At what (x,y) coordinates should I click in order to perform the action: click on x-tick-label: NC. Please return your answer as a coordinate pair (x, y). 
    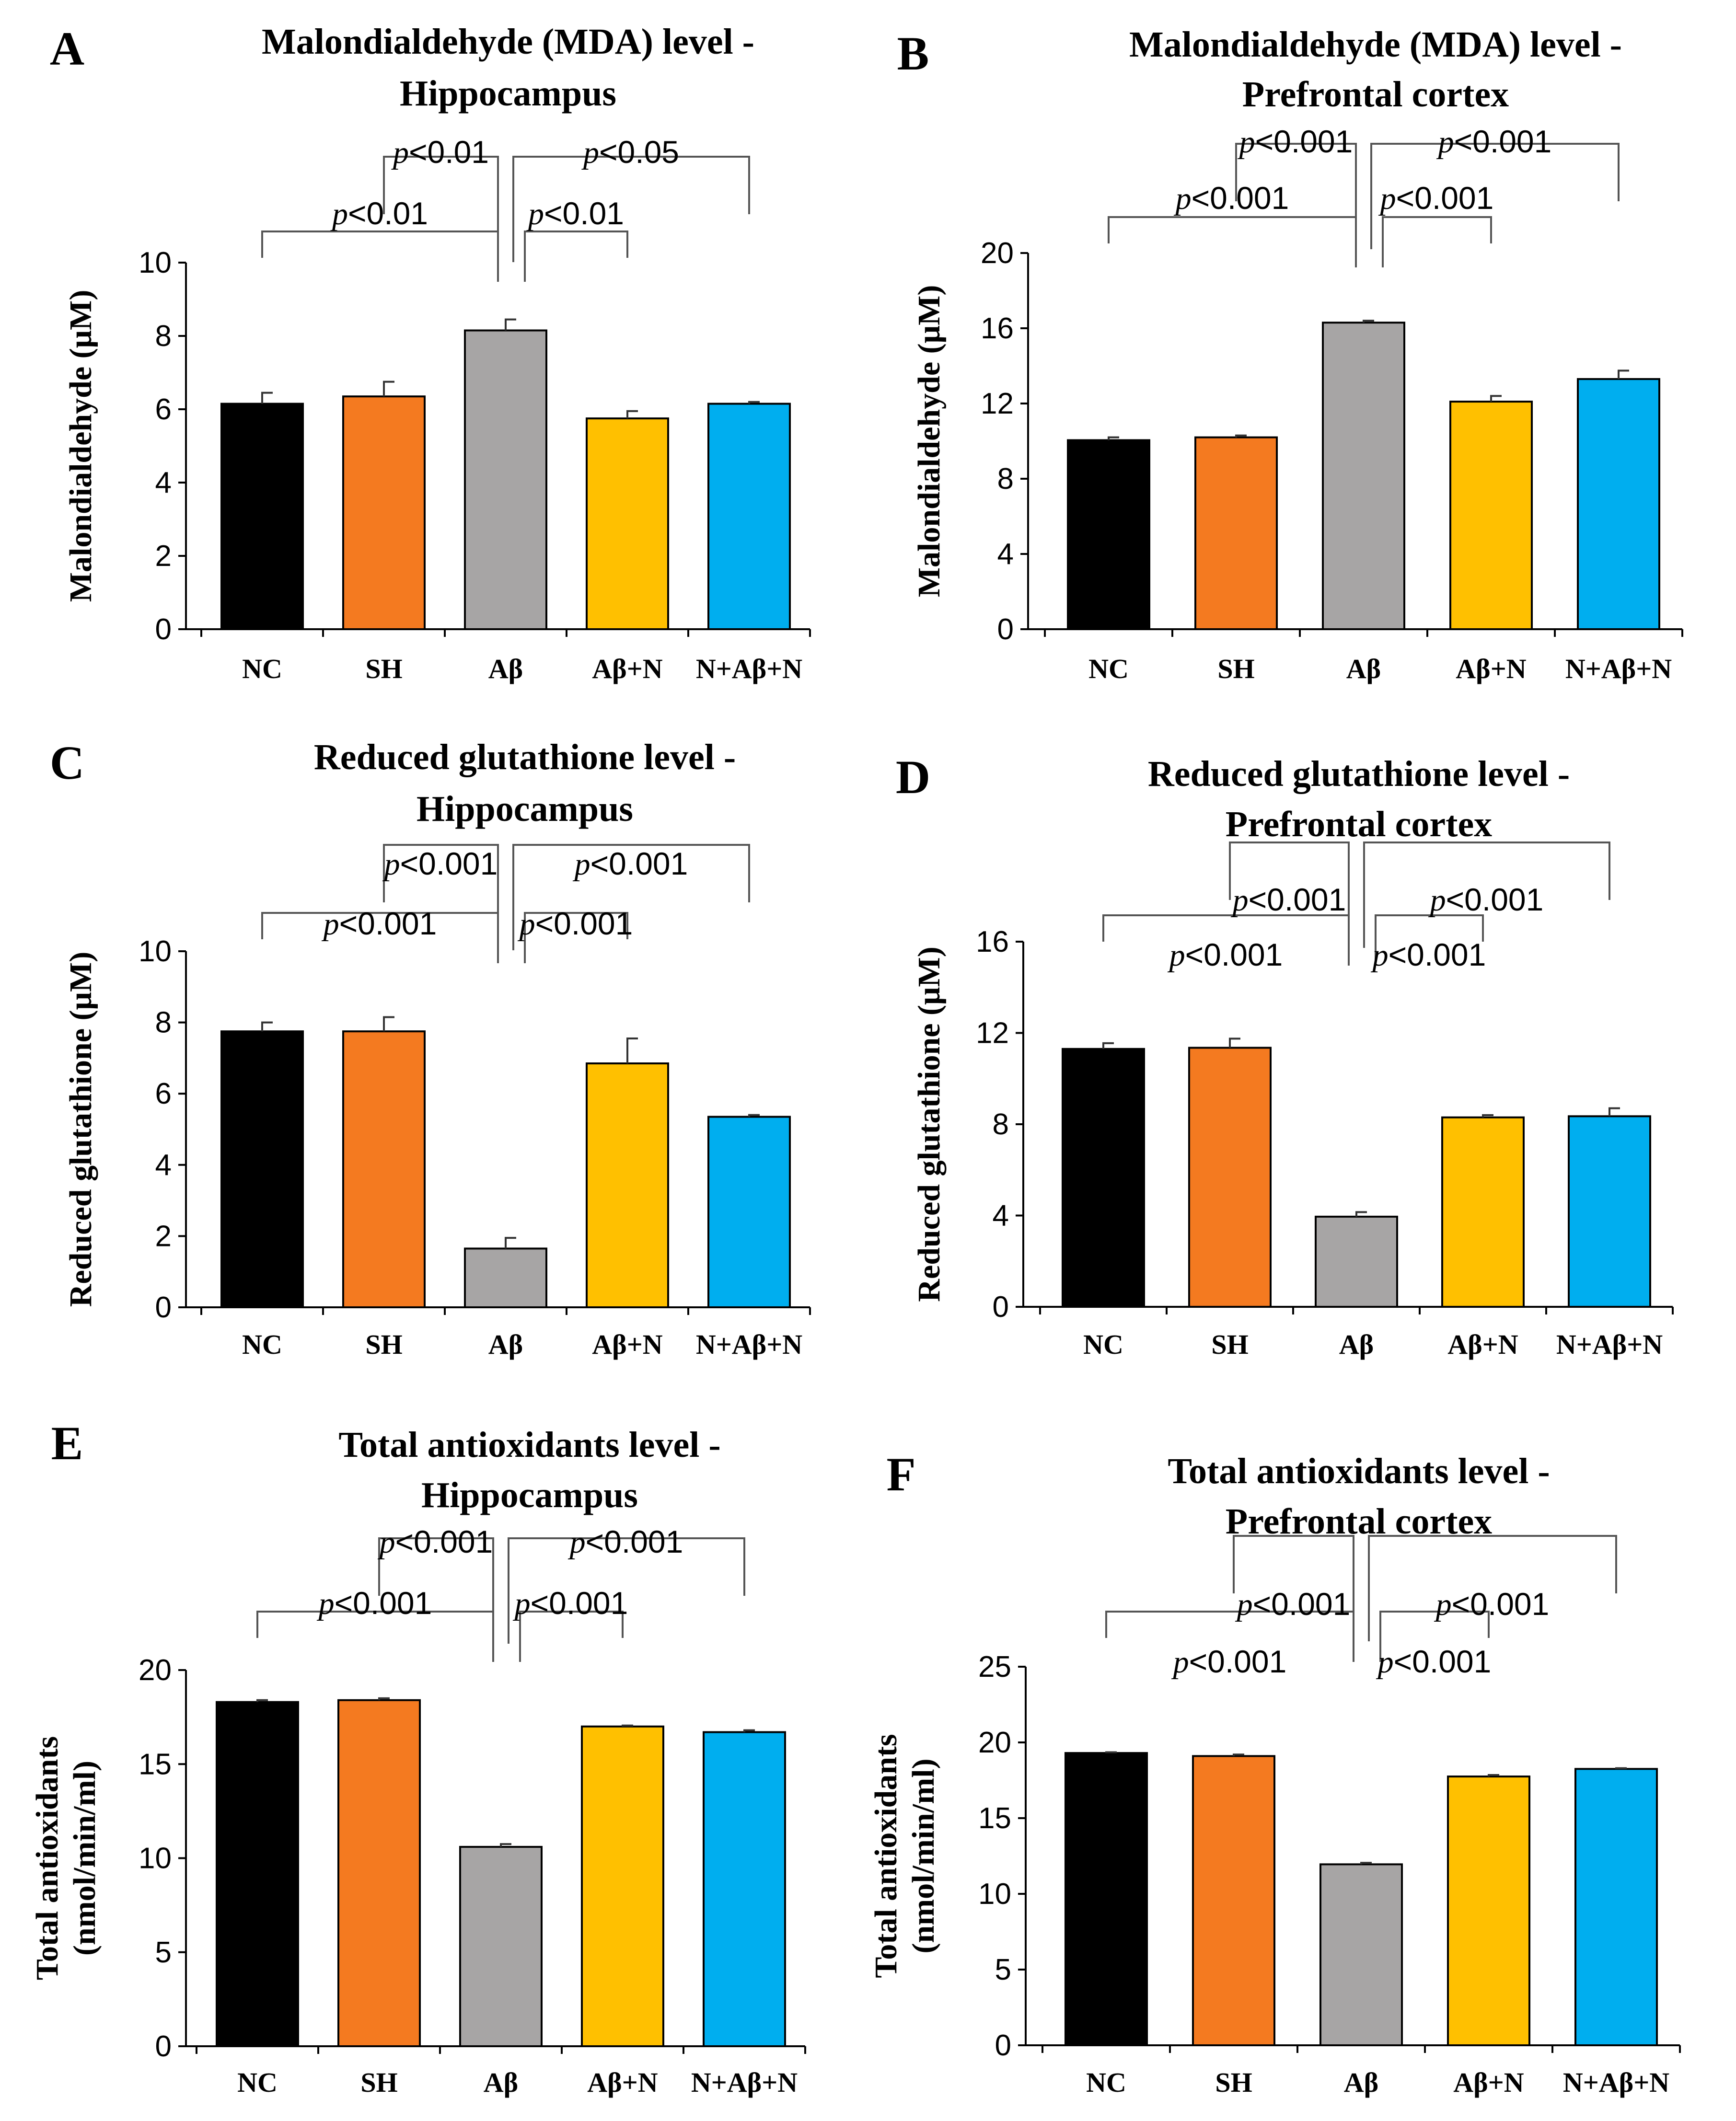
    Looking at the image, I should click on (1106, 2082).